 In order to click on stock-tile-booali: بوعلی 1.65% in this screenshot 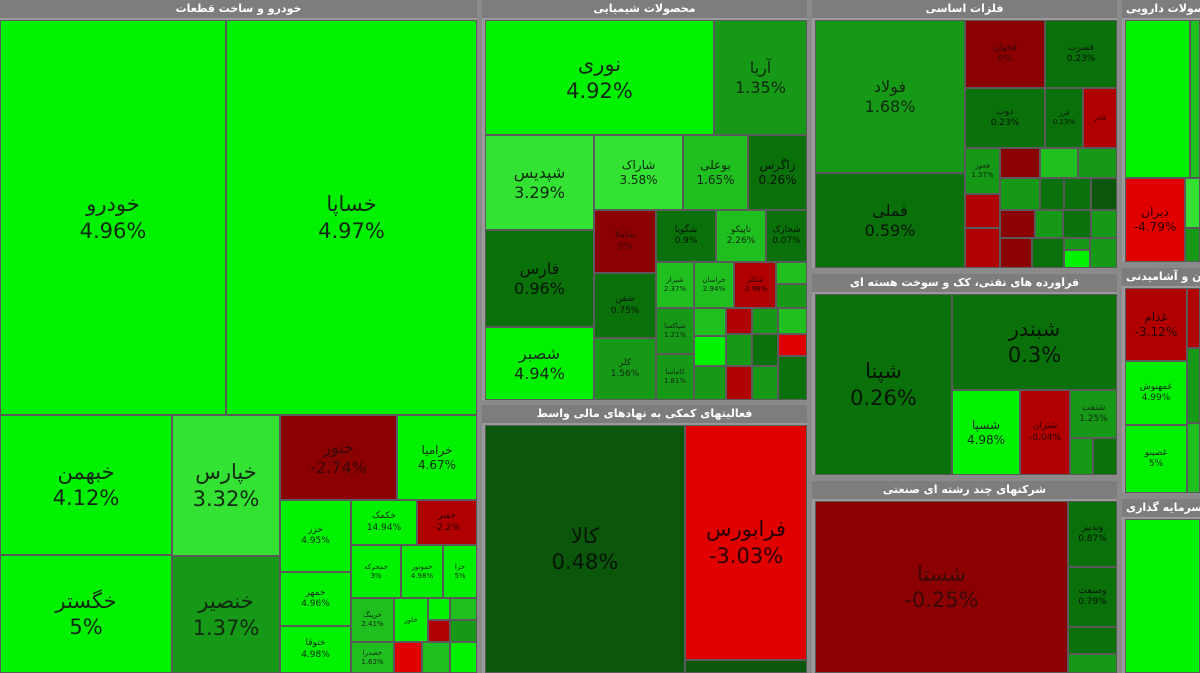, I will do `click(715, 172)`.